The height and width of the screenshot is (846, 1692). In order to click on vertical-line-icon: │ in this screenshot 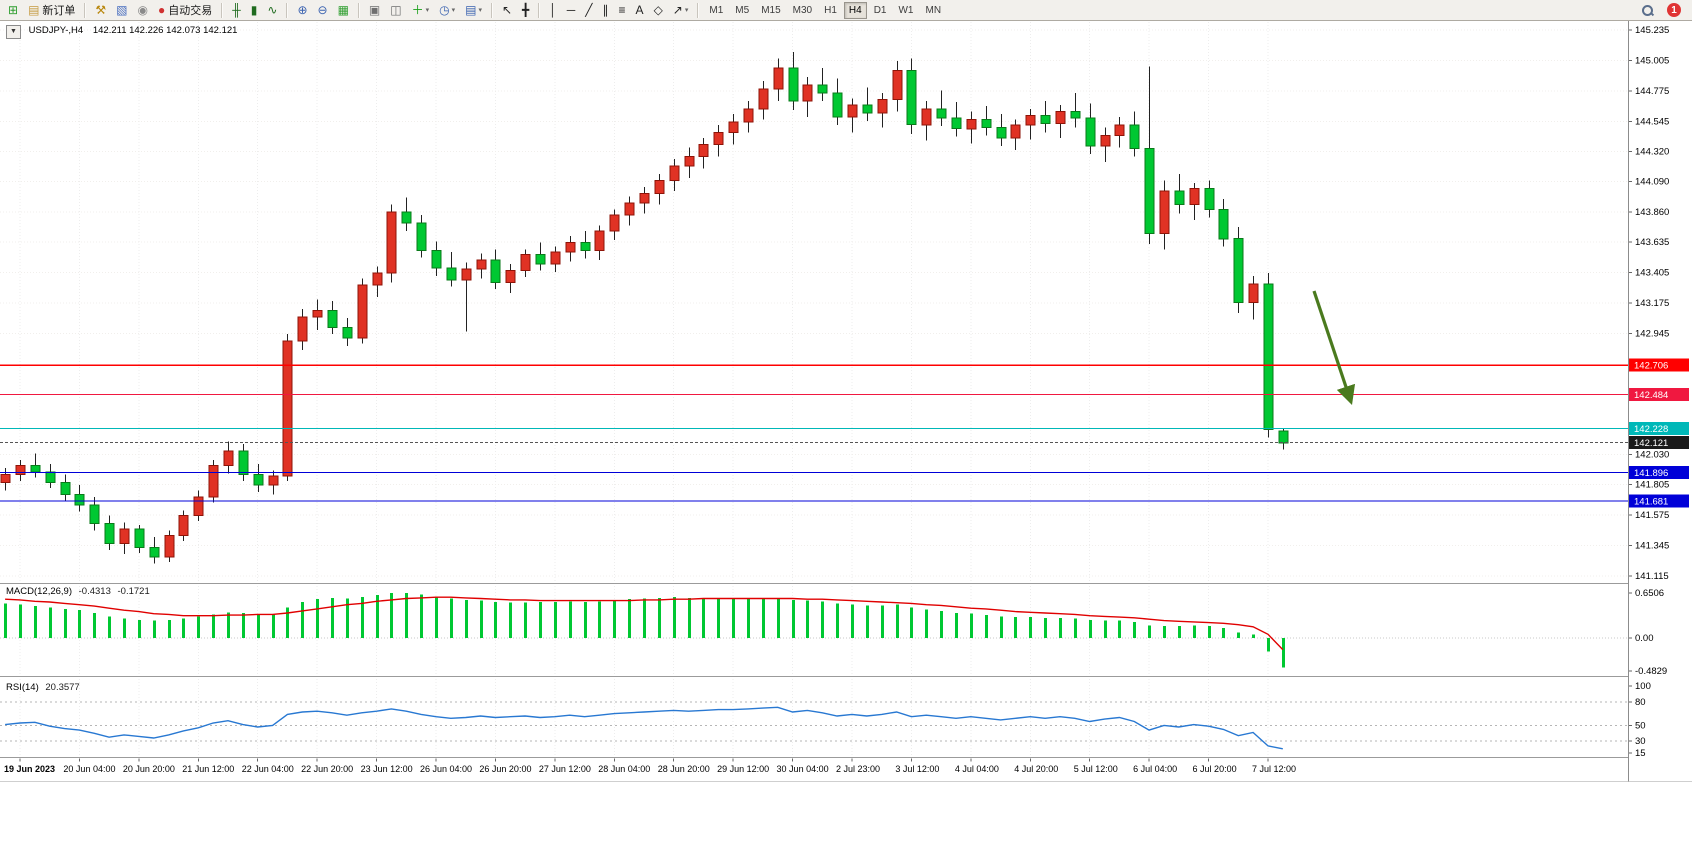, I will do `click(553, 9)`.